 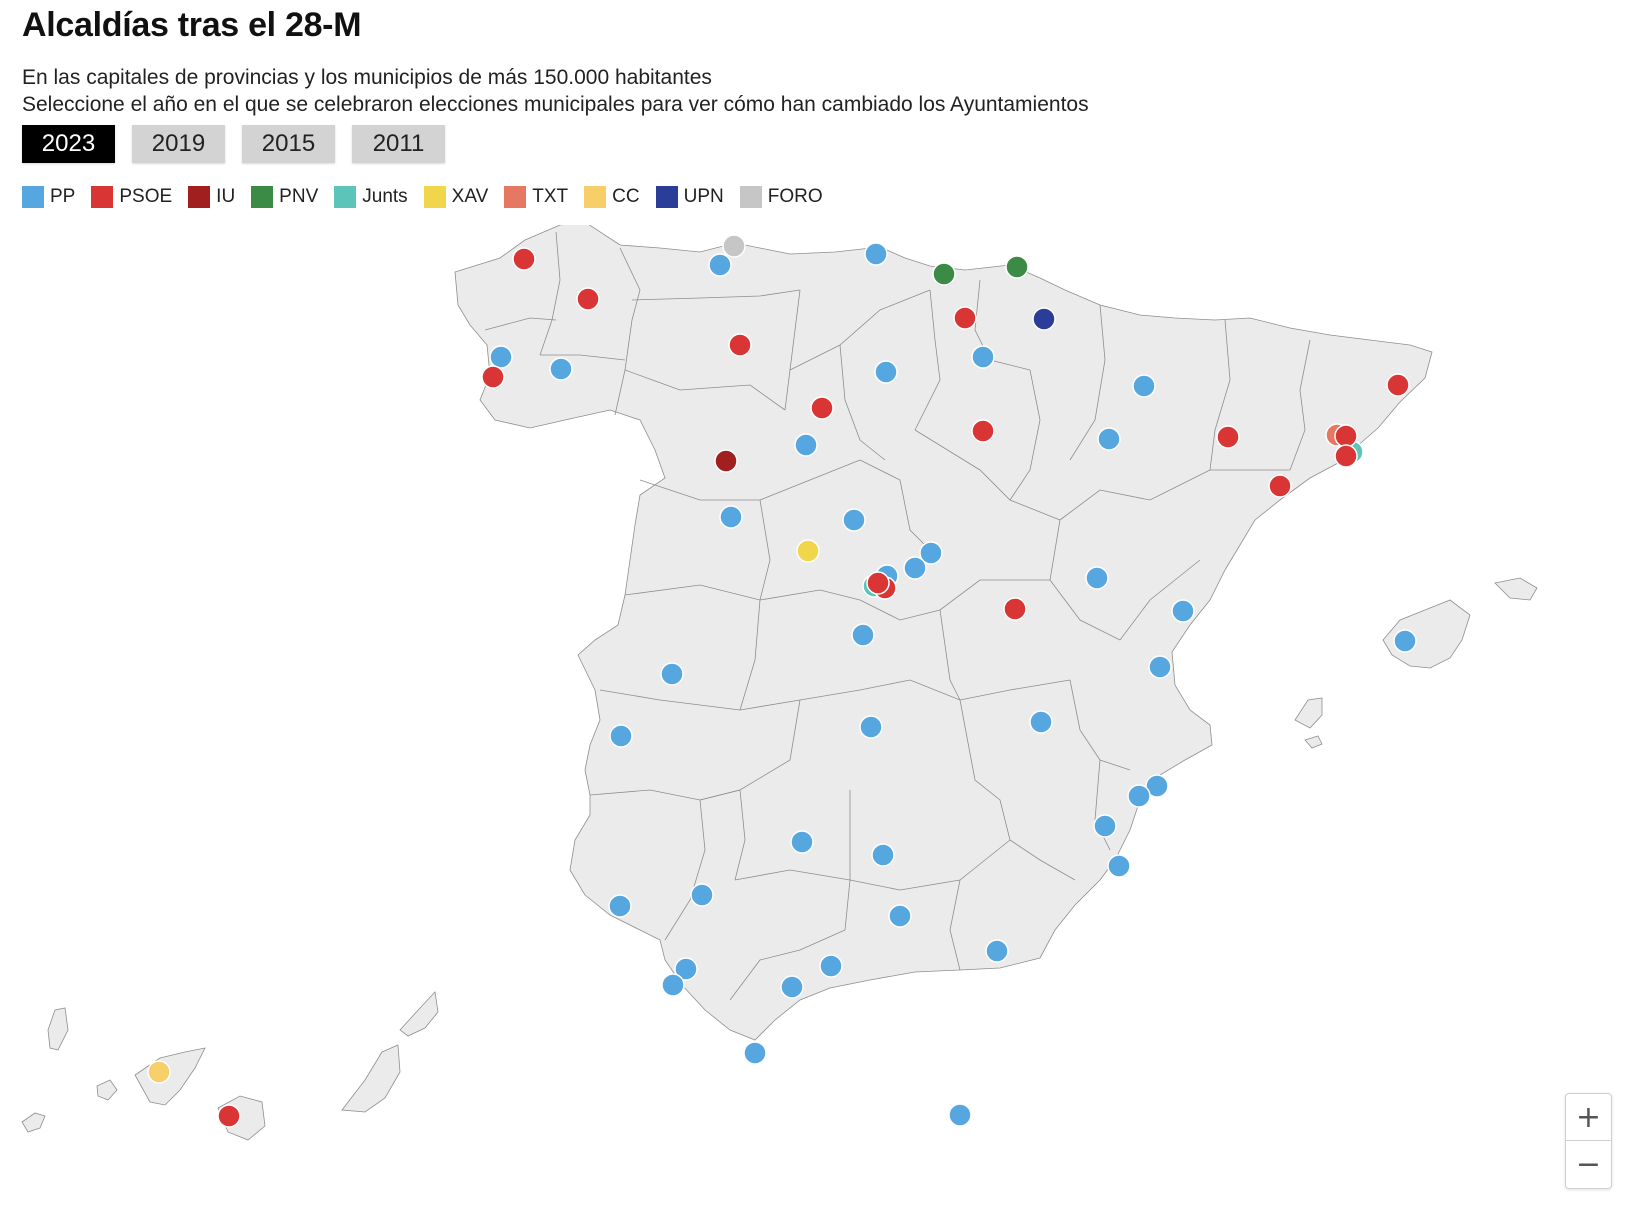 I want to click on year-selector: 2023 2019 2015 2011, so click(x=233, y=144).